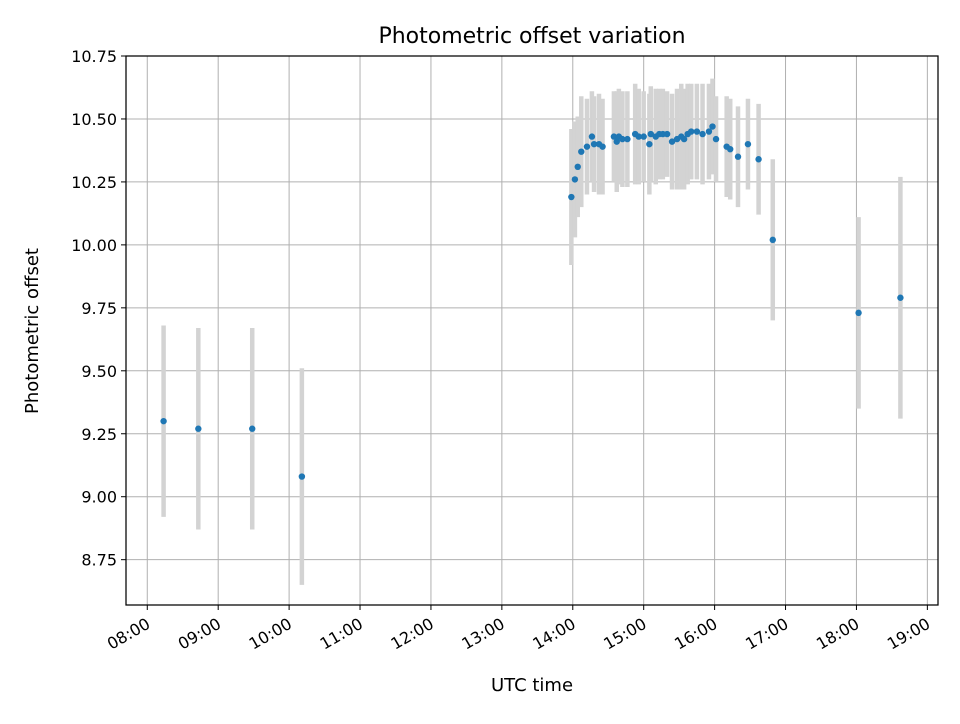 The width and height of the screenshot is (960, 724). What do you see at coordinates (99, 497) in the screenshot?
I see `y-tick-label: 9.00` at bounding box center [99, 497].